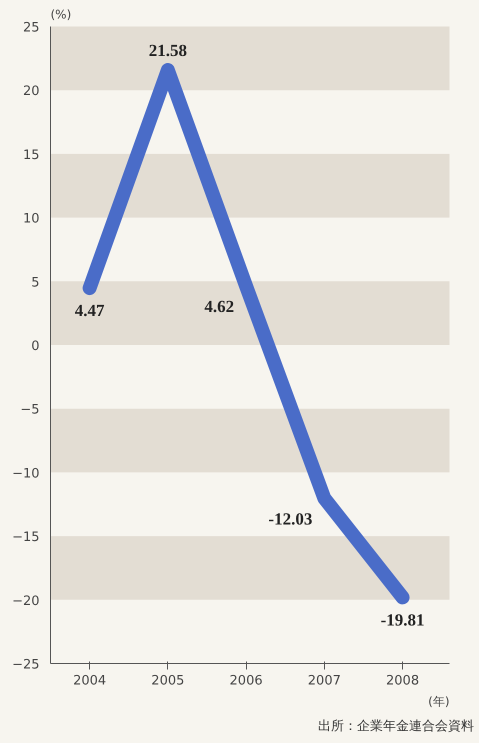 This screenshot has width=479, height=743. I want to click on y-tick-label: 0, so click(35, 346).